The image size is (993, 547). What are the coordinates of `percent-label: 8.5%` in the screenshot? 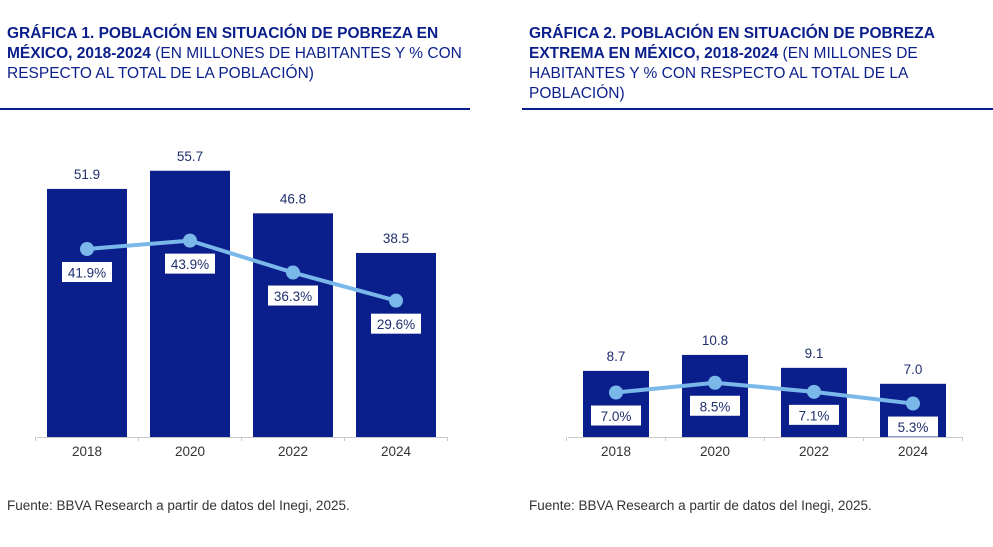 It's located at (715, 406).